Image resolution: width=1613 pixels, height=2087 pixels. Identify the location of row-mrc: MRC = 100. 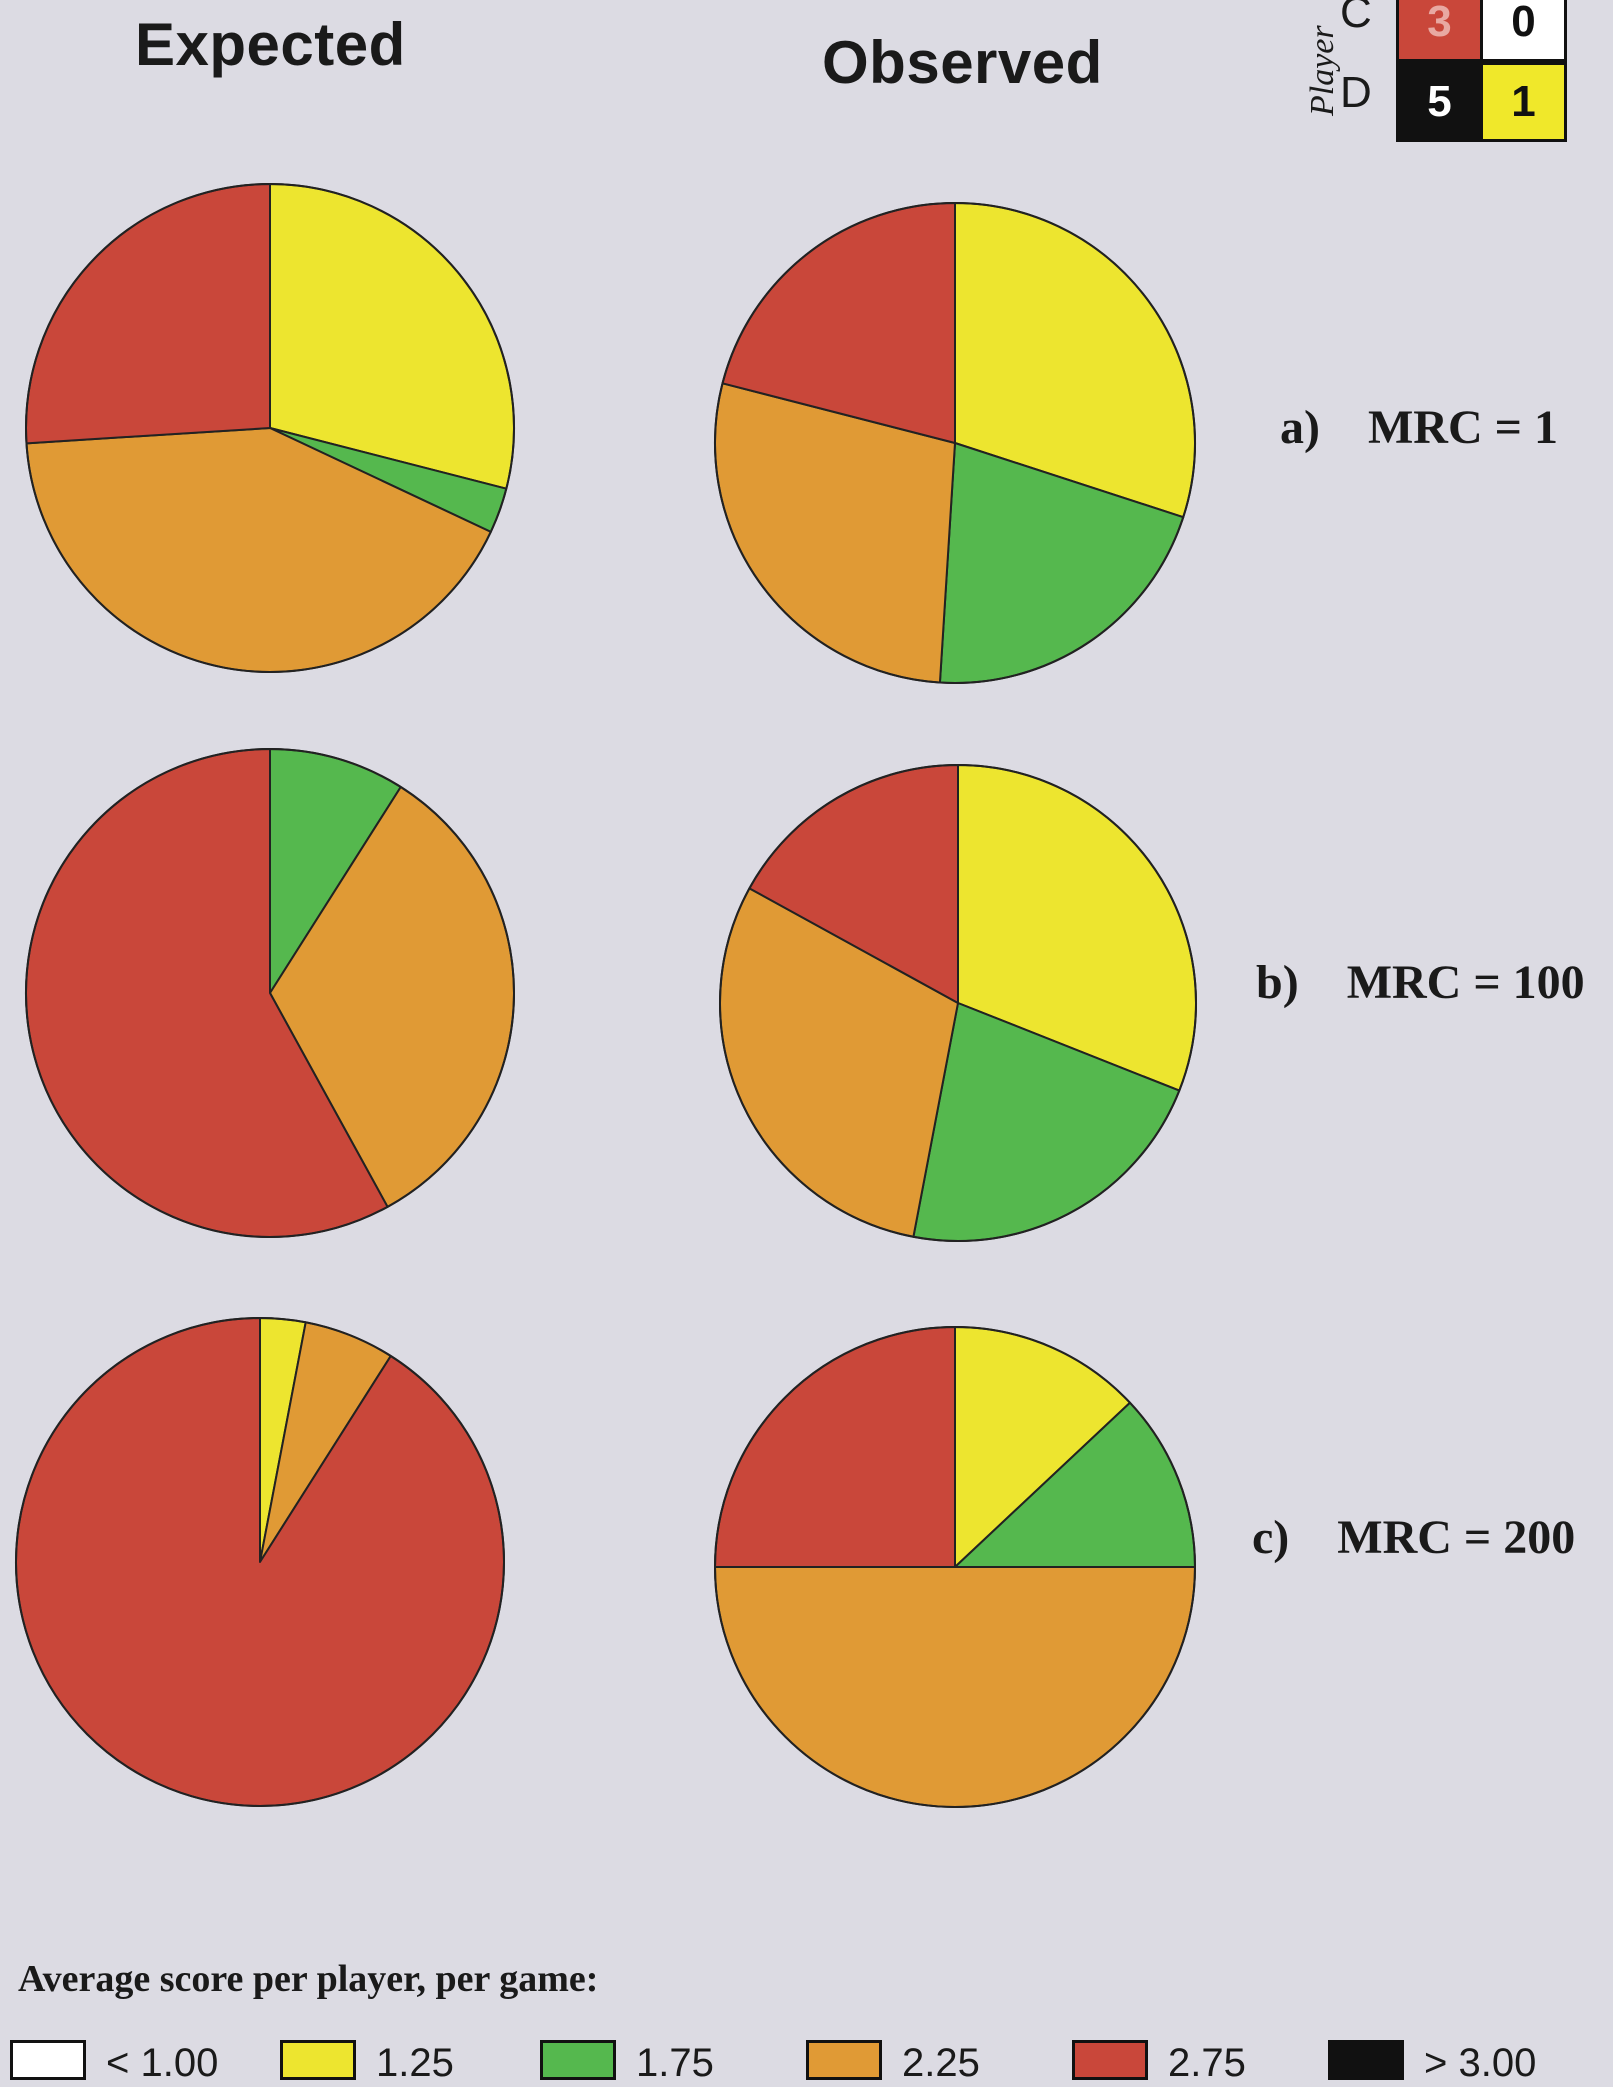
(1465, 982).